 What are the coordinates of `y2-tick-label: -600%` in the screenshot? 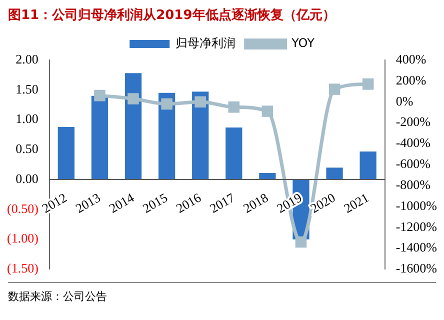 It's located at (413, 164).